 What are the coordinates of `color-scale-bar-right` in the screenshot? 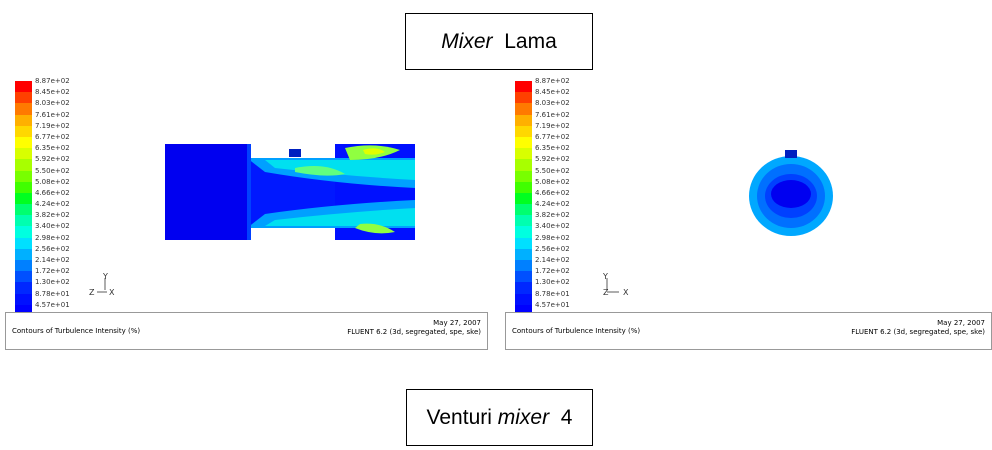 It's located at (523, 198).